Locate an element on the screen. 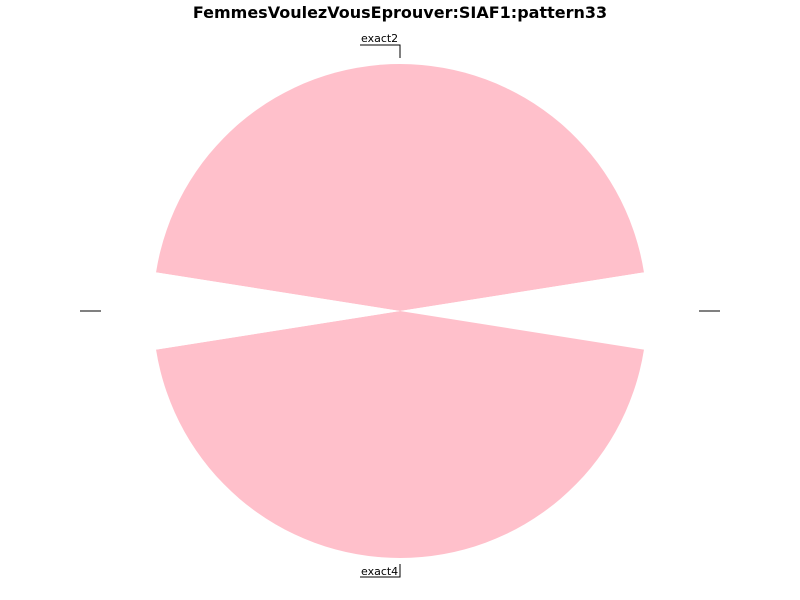  chart-title: FemmesVoulezVousEprouver:SIAF1:pattern33 is located at coordinates (400, 12).